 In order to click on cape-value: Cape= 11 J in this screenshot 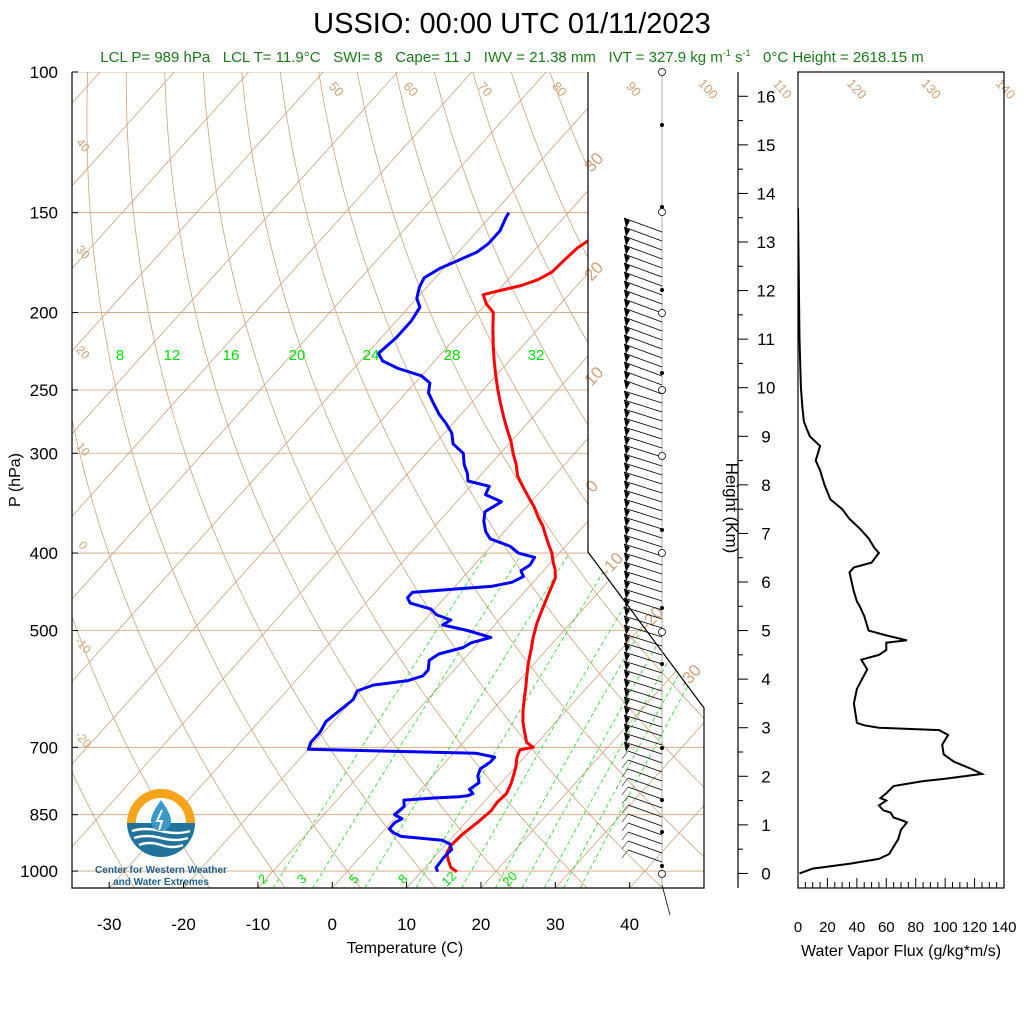, I will do `click(433, 57)`.